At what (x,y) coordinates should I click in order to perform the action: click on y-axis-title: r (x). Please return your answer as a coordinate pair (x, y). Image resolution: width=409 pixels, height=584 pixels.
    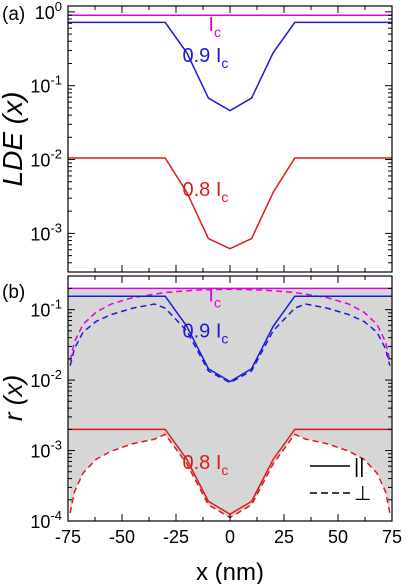
    Looking at the image, I should click on (14, 398).